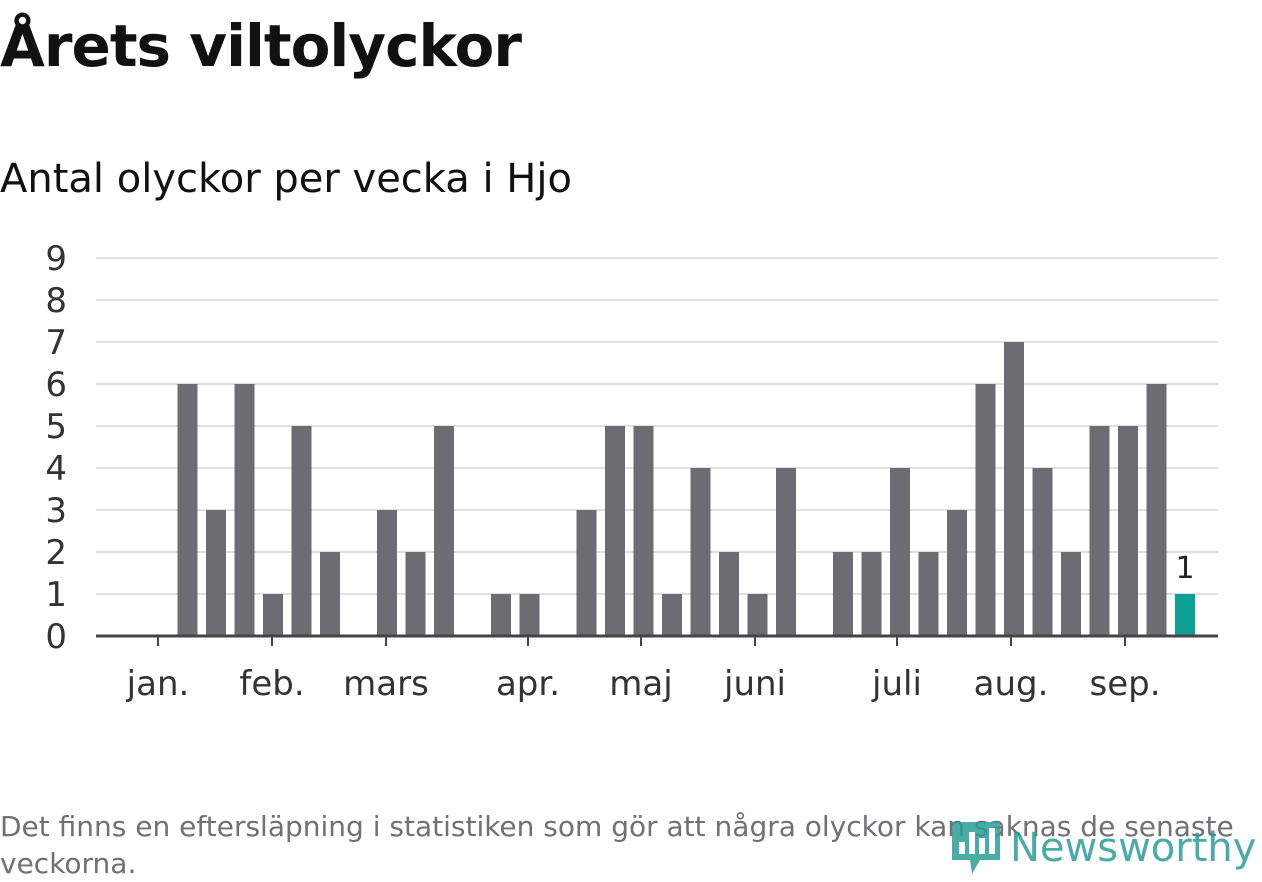 This screenshot has width=1262, height=882. What do you see at coordinates (56, 343) in the screenshot?
I see `y-tick-label: 7` at bounding box center [56, 343].